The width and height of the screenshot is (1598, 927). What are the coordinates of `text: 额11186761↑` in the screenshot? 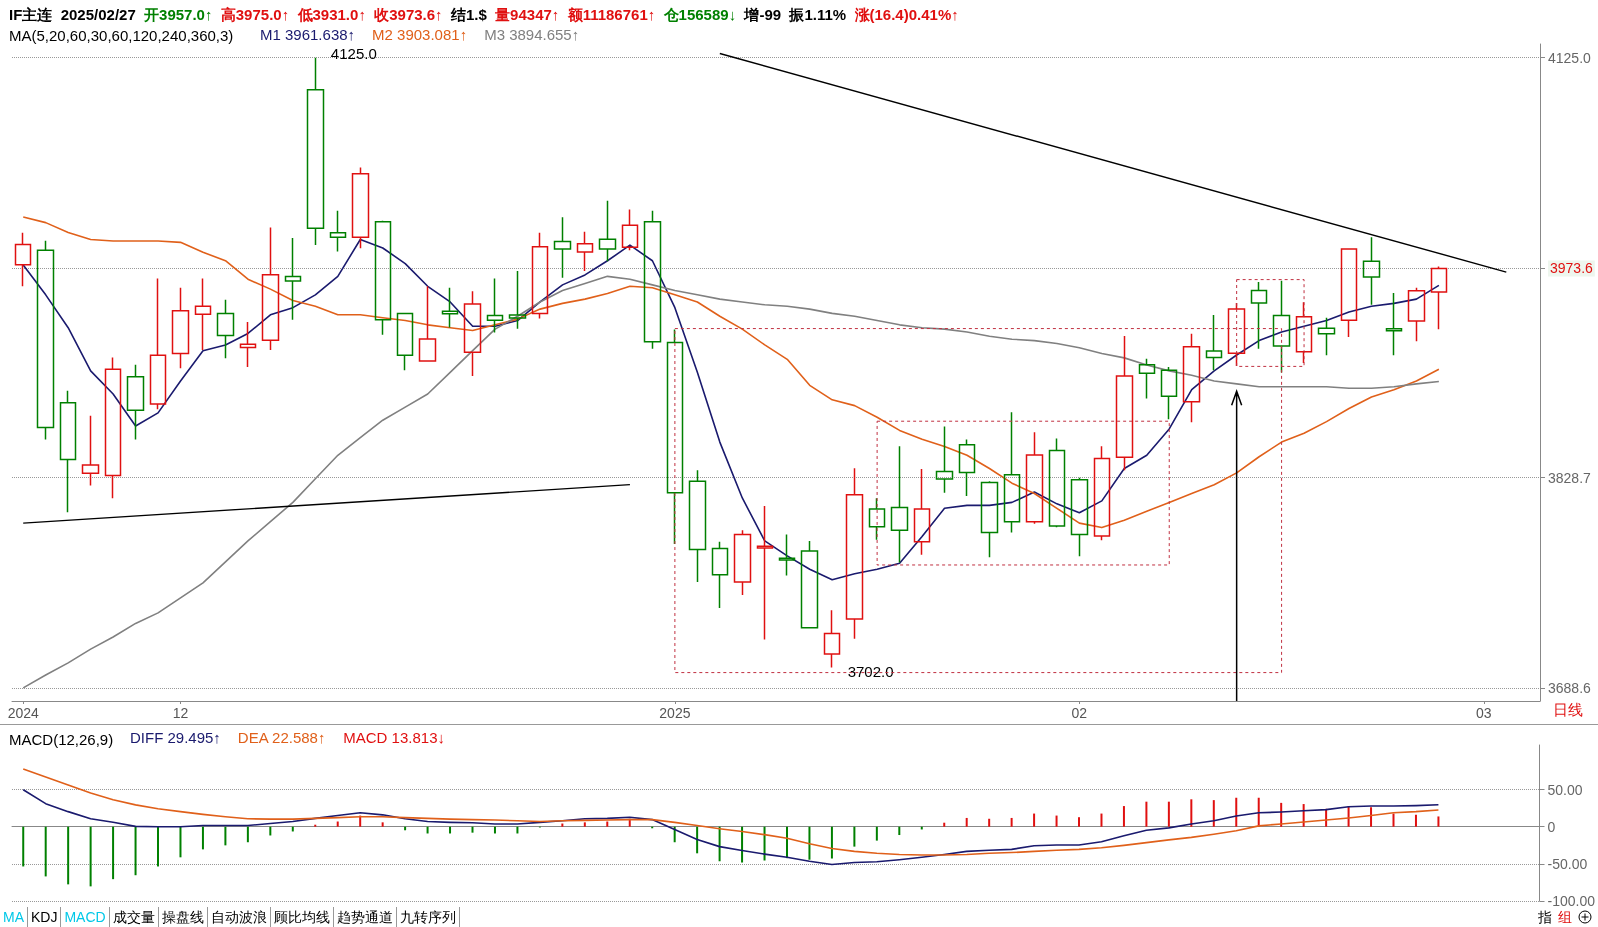 It's located at (611, 14).